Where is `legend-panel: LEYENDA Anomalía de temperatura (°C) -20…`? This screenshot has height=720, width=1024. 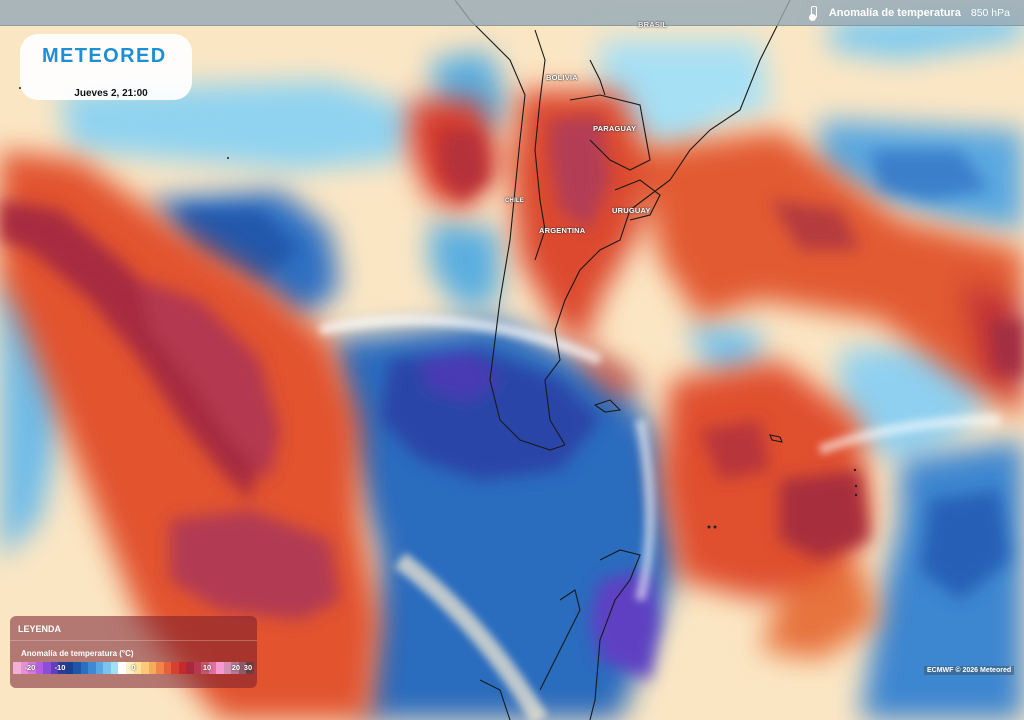
legend-panel: LEYENDA Anomalía de temperatura (°C) -20… is located at coordinates (133, 652).